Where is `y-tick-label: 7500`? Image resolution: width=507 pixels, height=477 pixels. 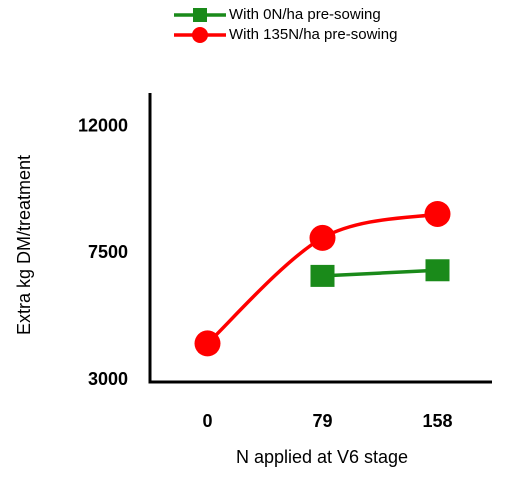 y-tick-label: 7500 is located at coordinates (108, 252).